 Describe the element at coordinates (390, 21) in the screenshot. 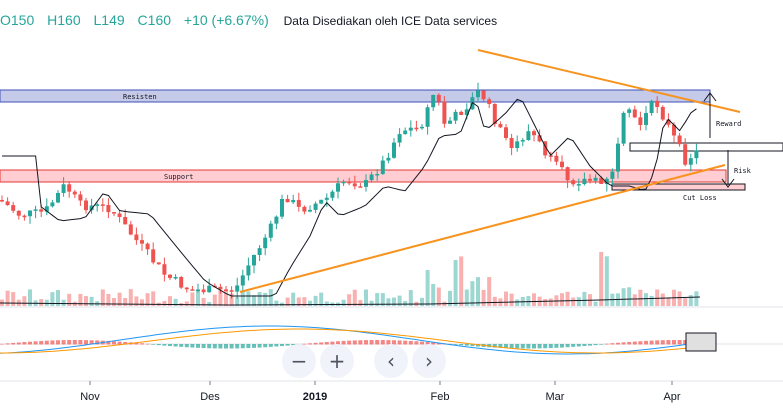

I see `data-source-label: Data Disediakan oleh ICE Data services` at that location.